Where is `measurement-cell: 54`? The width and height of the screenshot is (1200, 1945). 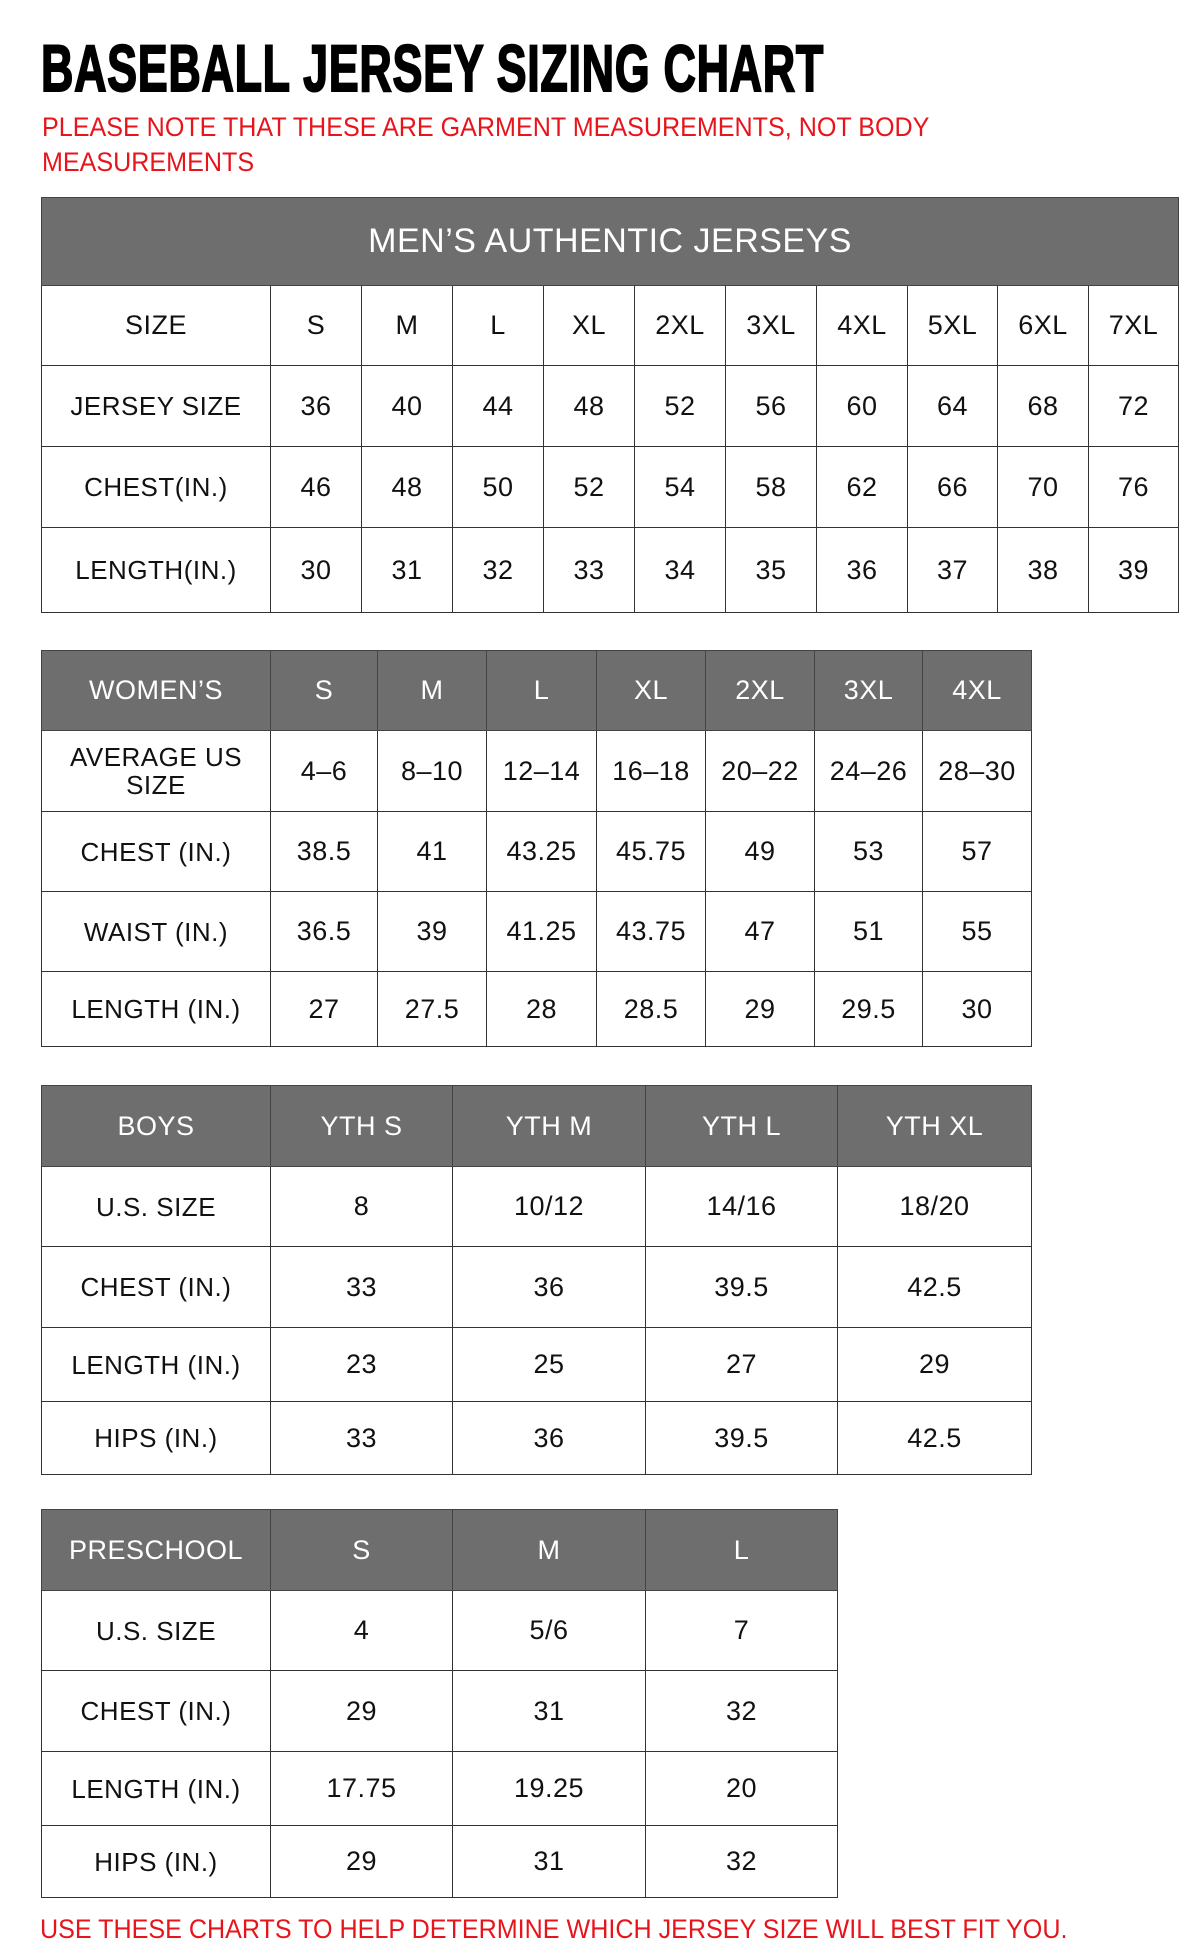 measurement-cell: 54 is located at coordinates (680, 487).